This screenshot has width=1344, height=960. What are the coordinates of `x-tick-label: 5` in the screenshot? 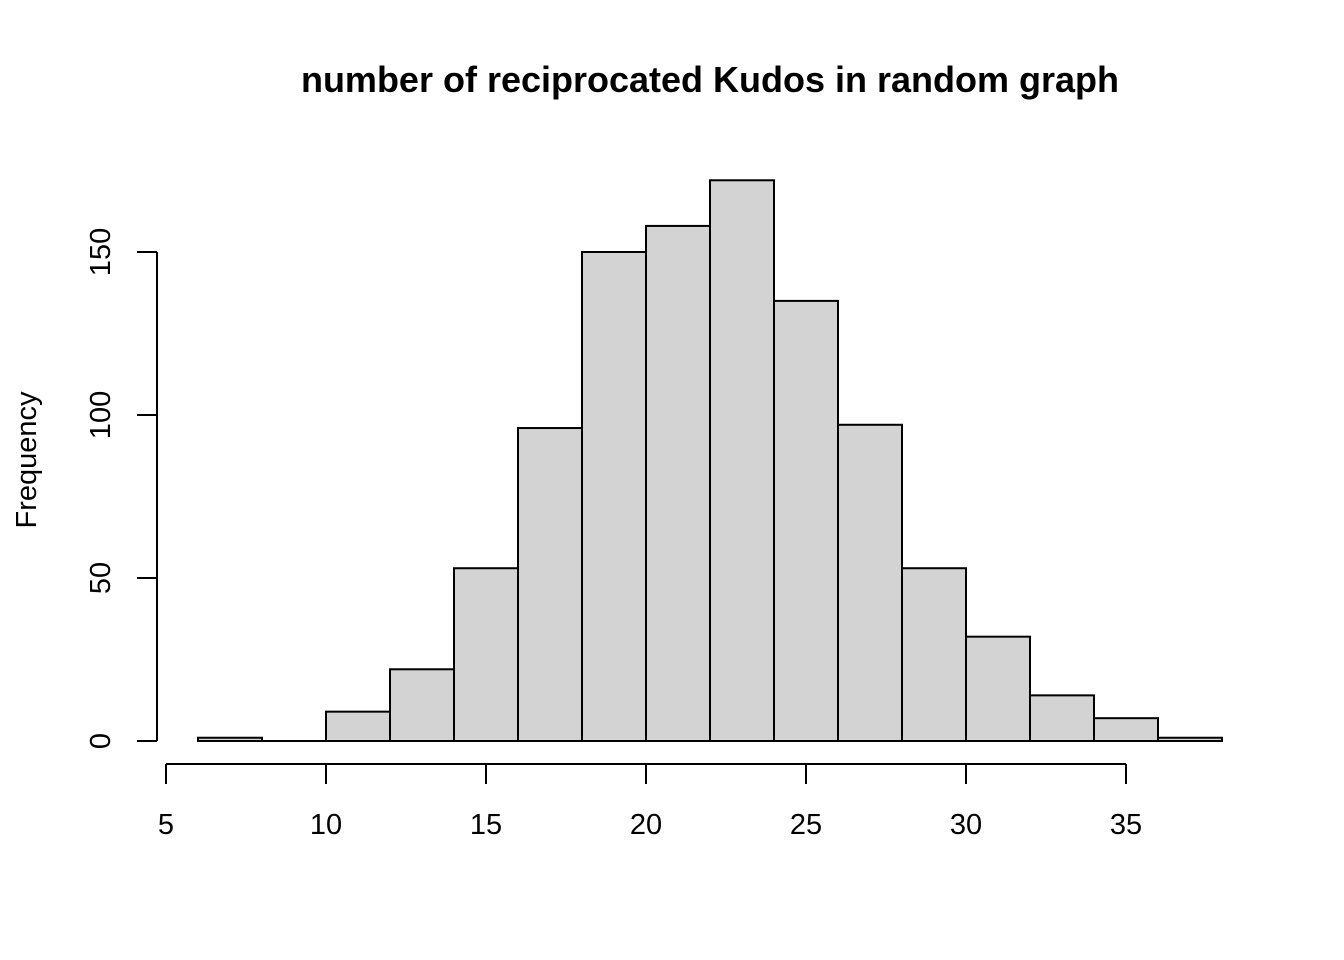 It's located at (166, 825).